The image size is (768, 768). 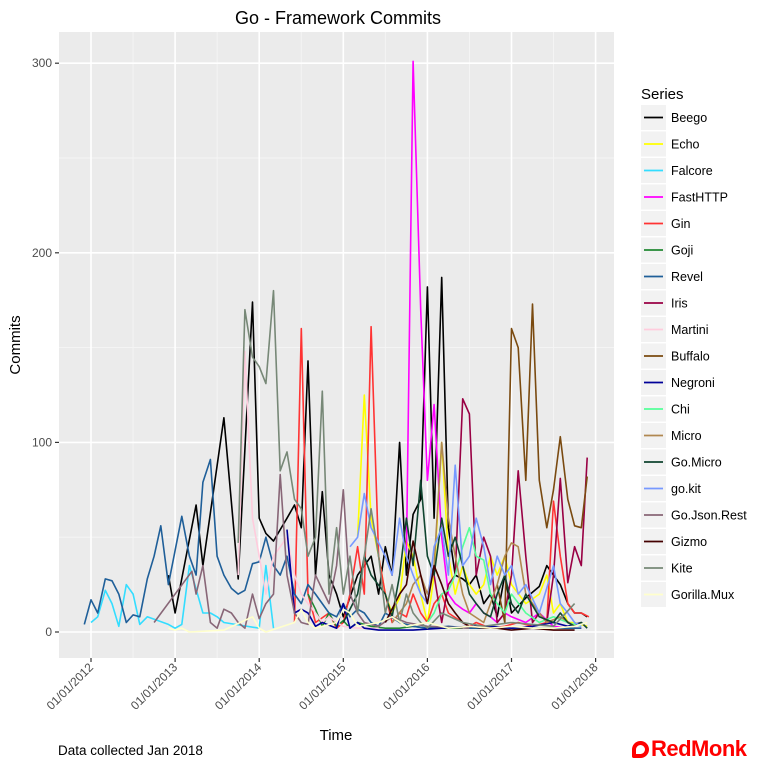 What do you see at coordinates (154, 686) in the screenshot?
I see `x-tick-label: 01/01/2013` at bounding box center [154, 686].